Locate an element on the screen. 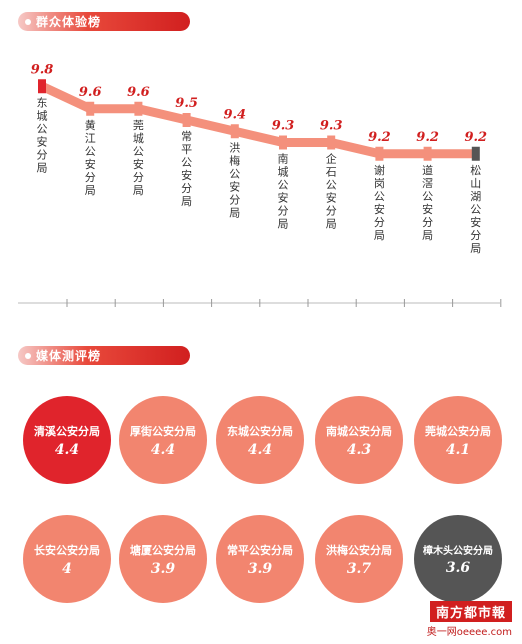  bubble-label: 东城公安分局 is located at coordinates (260, 431).